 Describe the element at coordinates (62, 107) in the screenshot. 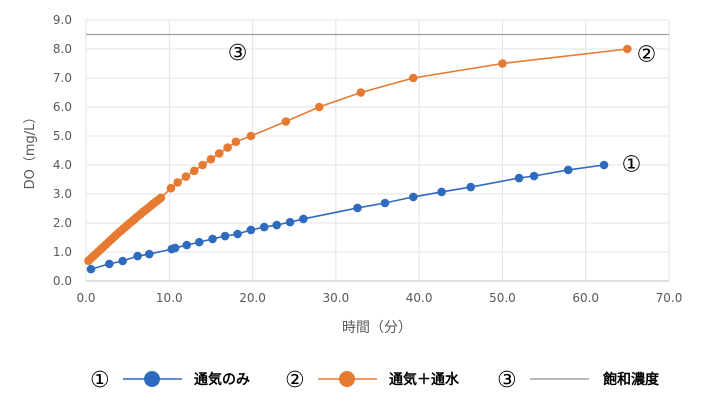

I see `y-tick-label: 6.0` at that location.